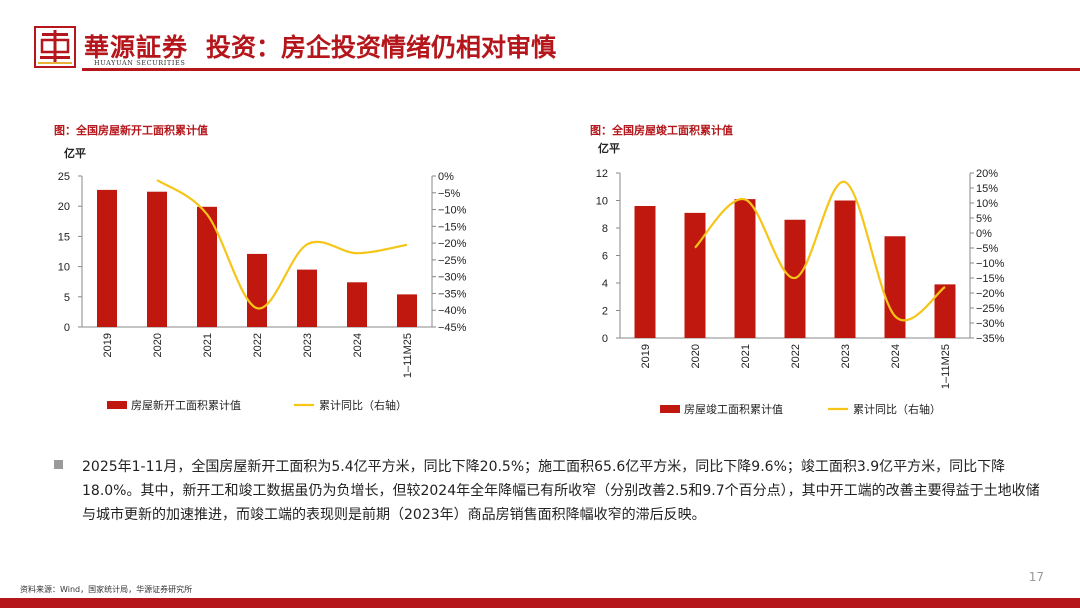  What do you see at coordinates (602, 174) in the screenshot?
I see `chart2-y-tick-label: 12` at bounding box center [602, 174].